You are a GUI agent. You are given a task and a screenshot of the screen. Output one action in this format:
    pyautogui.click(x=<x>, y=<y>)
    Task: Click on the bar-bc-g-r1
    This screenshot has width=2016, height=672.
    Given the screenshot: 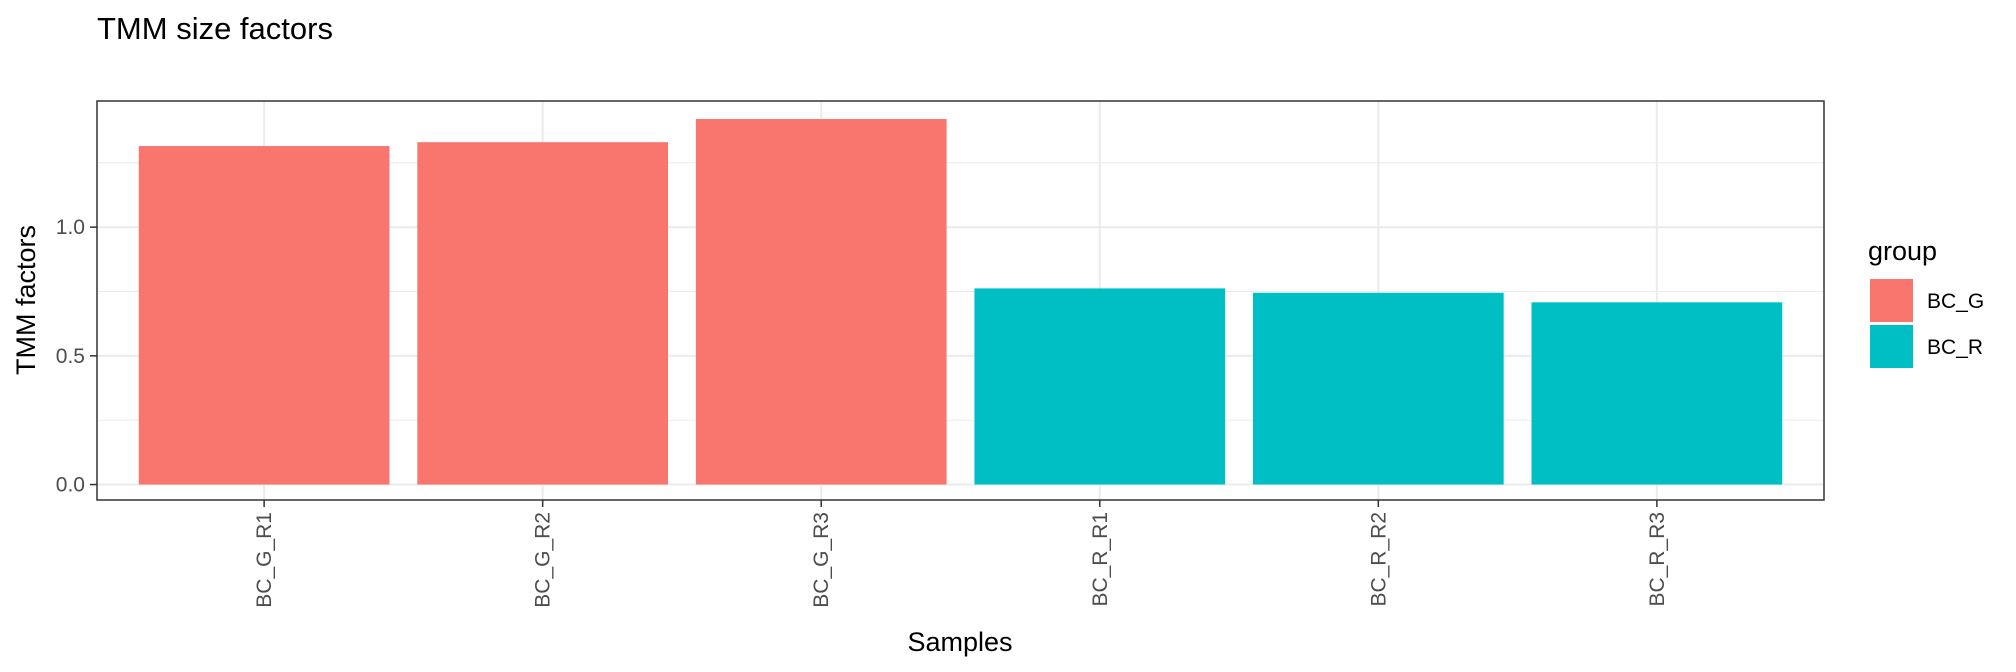 What is the action you would take?
    pyautogui.click(x=264, y=315)
    